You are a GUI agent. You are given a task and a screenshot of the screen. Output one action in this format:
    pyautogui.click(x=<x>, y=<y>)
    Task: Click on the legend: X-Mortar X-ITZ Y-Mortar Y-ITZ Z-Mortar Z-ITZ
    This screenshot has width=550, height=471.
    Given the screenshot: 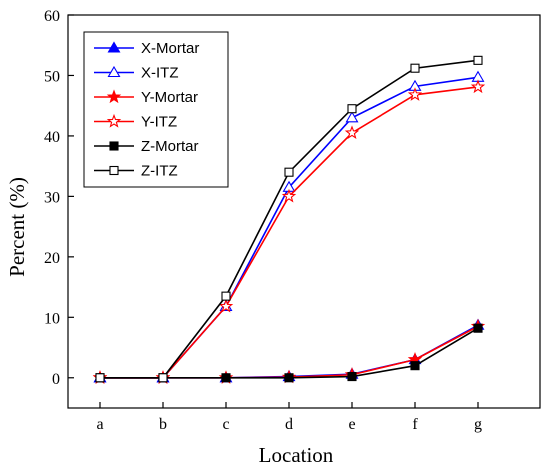 What is the action you would take?
    pyautogui.click(x=156, y=109)
    